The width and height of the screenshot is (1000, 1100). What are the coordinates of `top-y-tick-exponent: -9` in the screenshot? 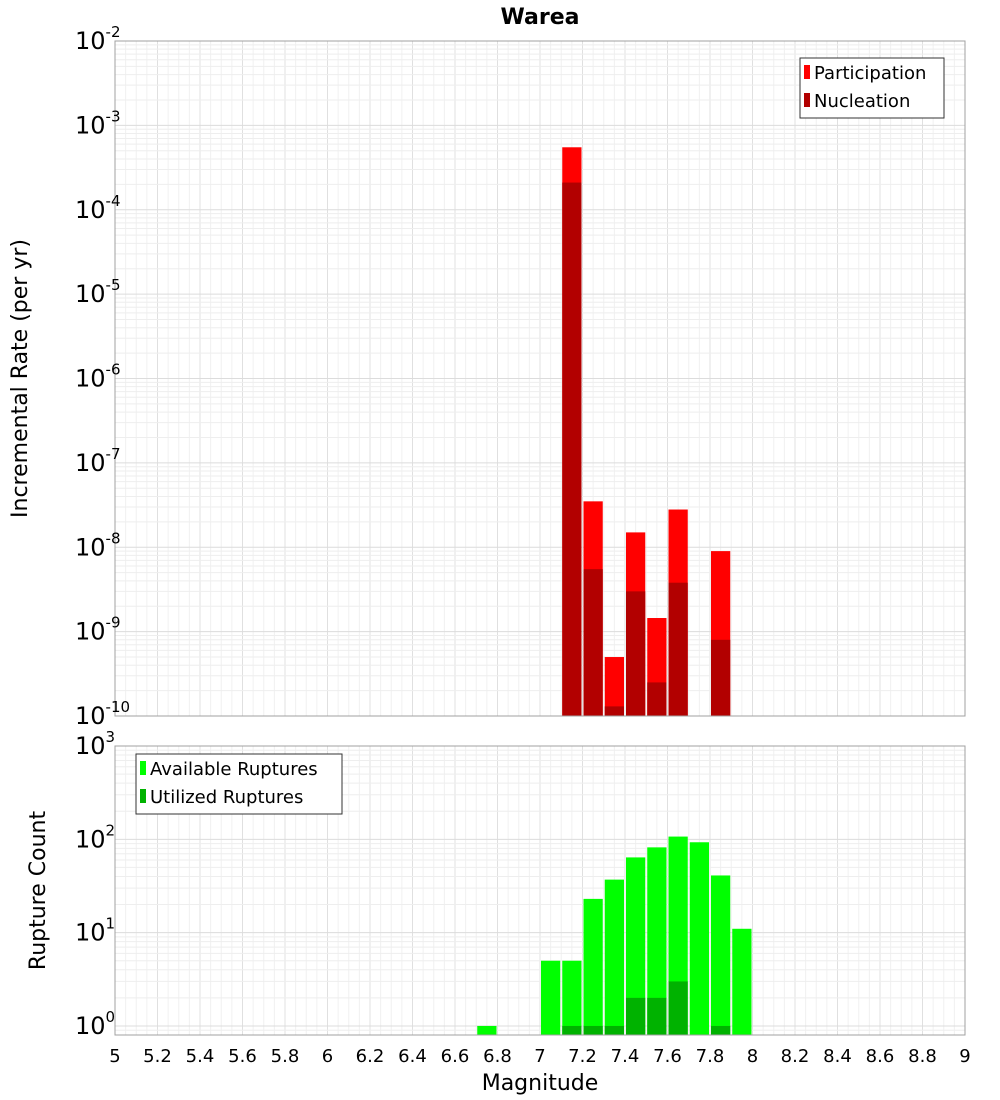 It's located at (113, 623).